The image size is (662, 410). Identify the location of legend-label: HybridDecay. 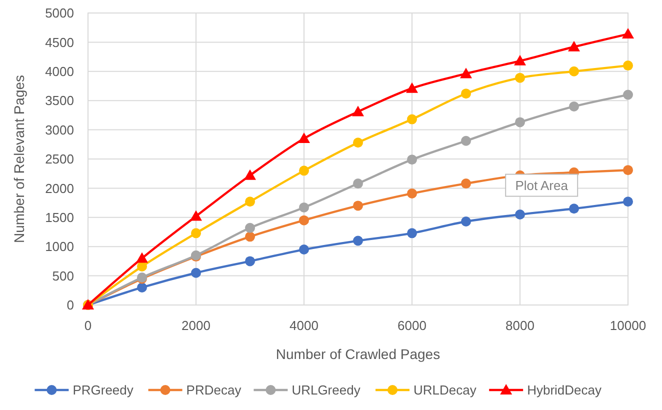
(564, 390).